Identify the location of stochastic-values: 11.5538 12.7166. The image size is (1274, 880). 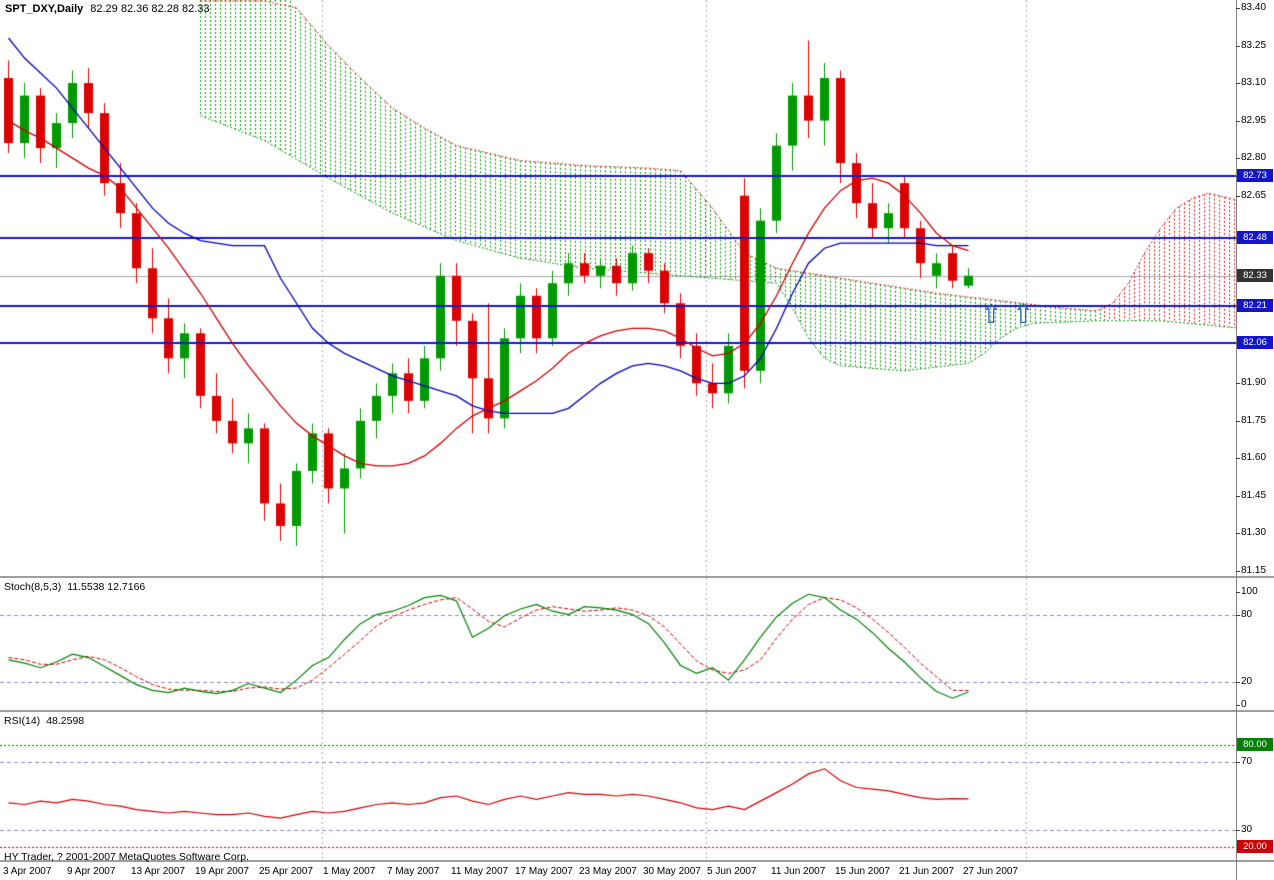
(106, 587).